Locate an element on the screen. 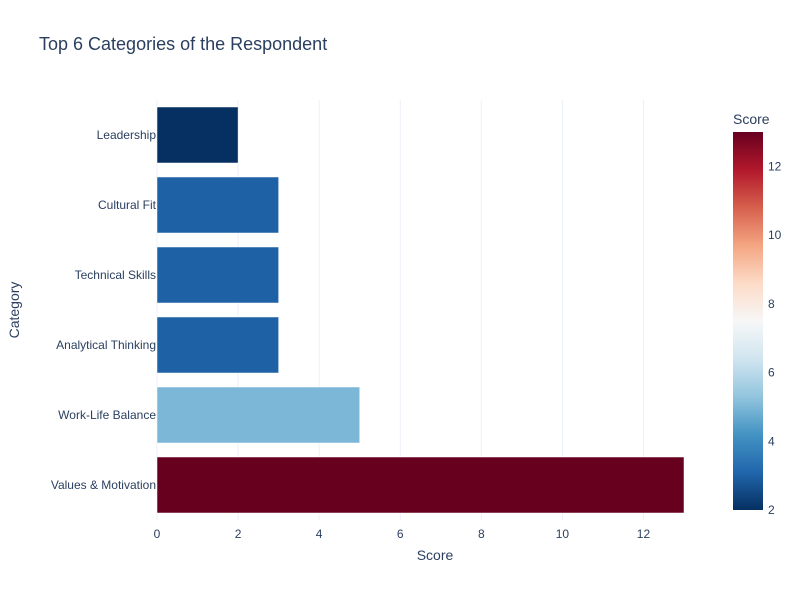 The width and height of the screenshot is (800, 600). colorbar-tick-label: 6 is located at coordinates (771, 373).